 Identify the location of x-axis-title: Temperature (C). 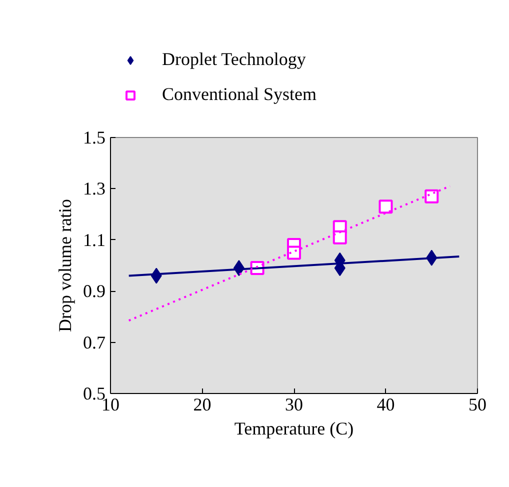
(294, 428).